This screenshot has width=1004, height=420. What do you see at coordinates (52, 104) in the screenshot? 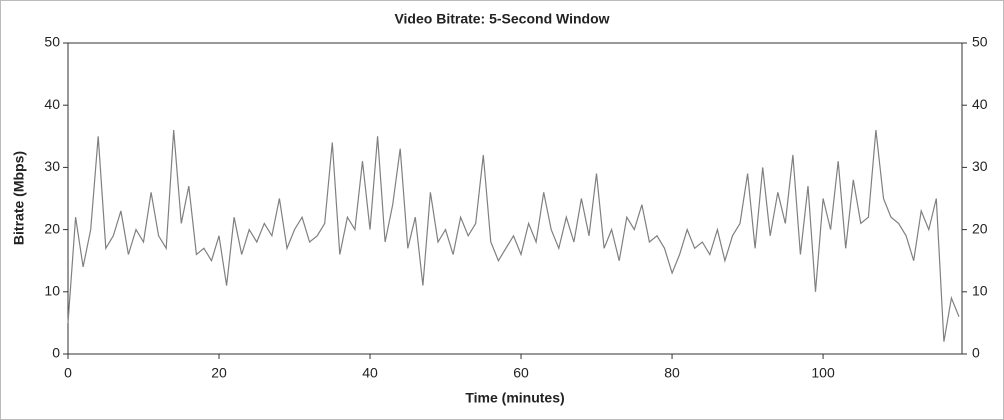
I see `y-tick-label: 40` at bounding box center [52, 104].